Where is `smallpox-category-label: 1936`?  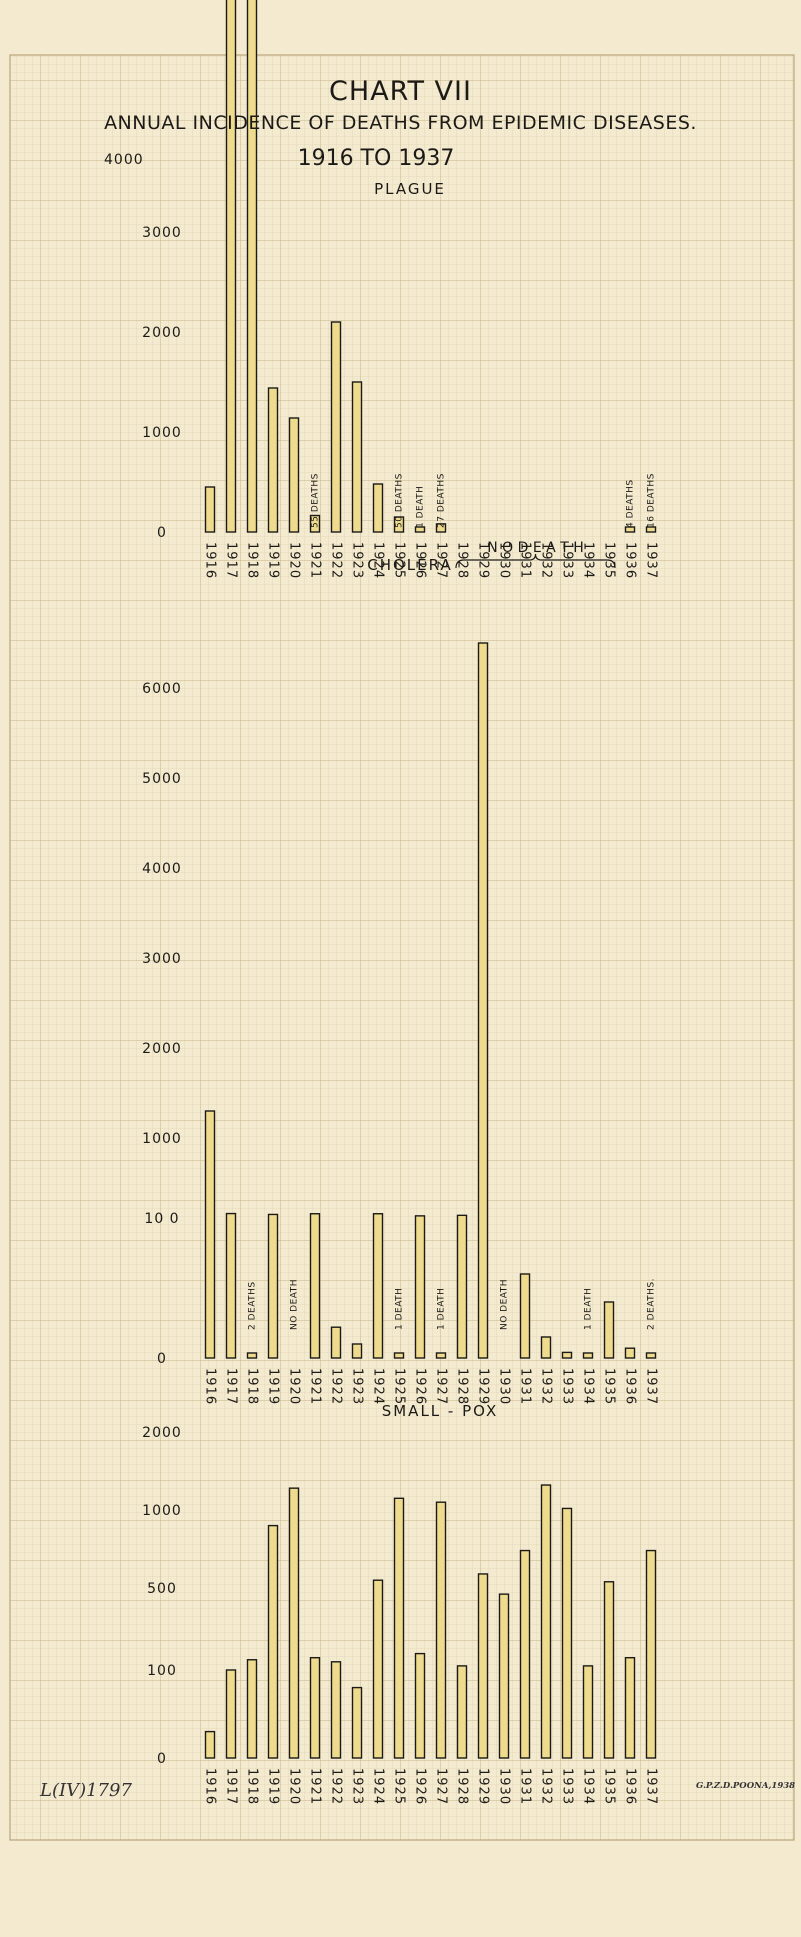
smallpox-category-label: 1936 is located at coordinates (630, 1786).